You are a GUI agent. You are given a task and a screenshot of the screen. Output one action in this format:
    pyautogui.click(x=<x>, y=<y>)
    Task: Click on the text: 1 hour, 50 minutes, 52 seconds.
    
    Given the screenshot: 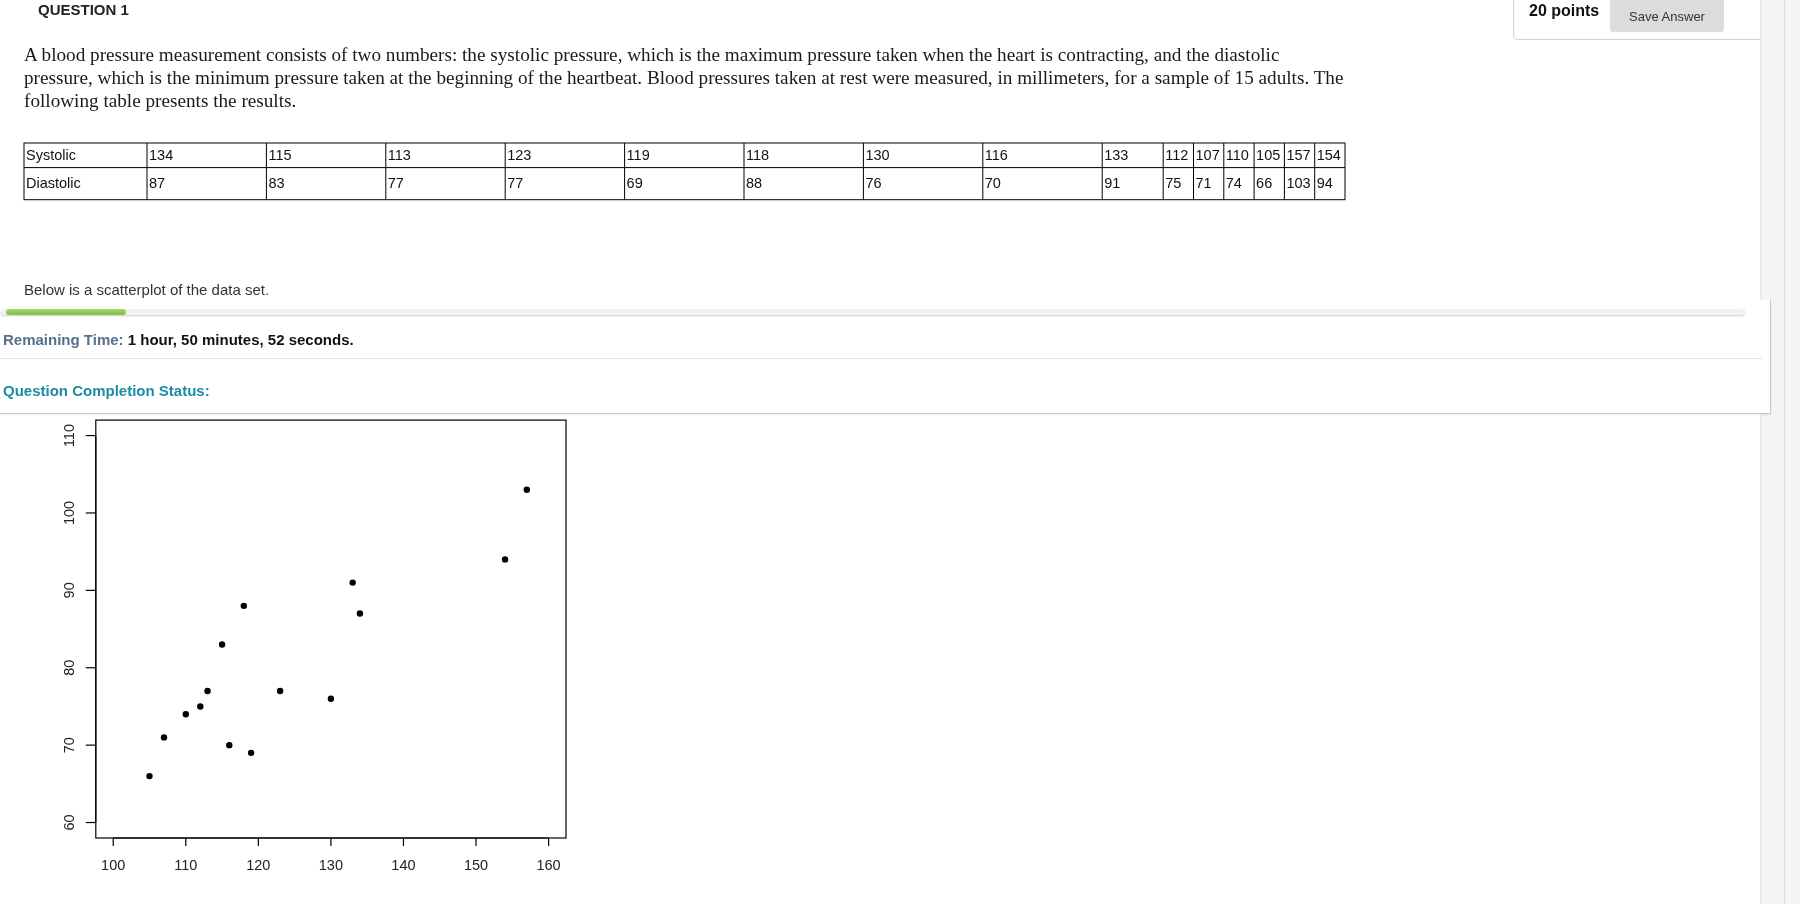 What is the action you would take?
    pyautogui.click(x=240, y=339)
    